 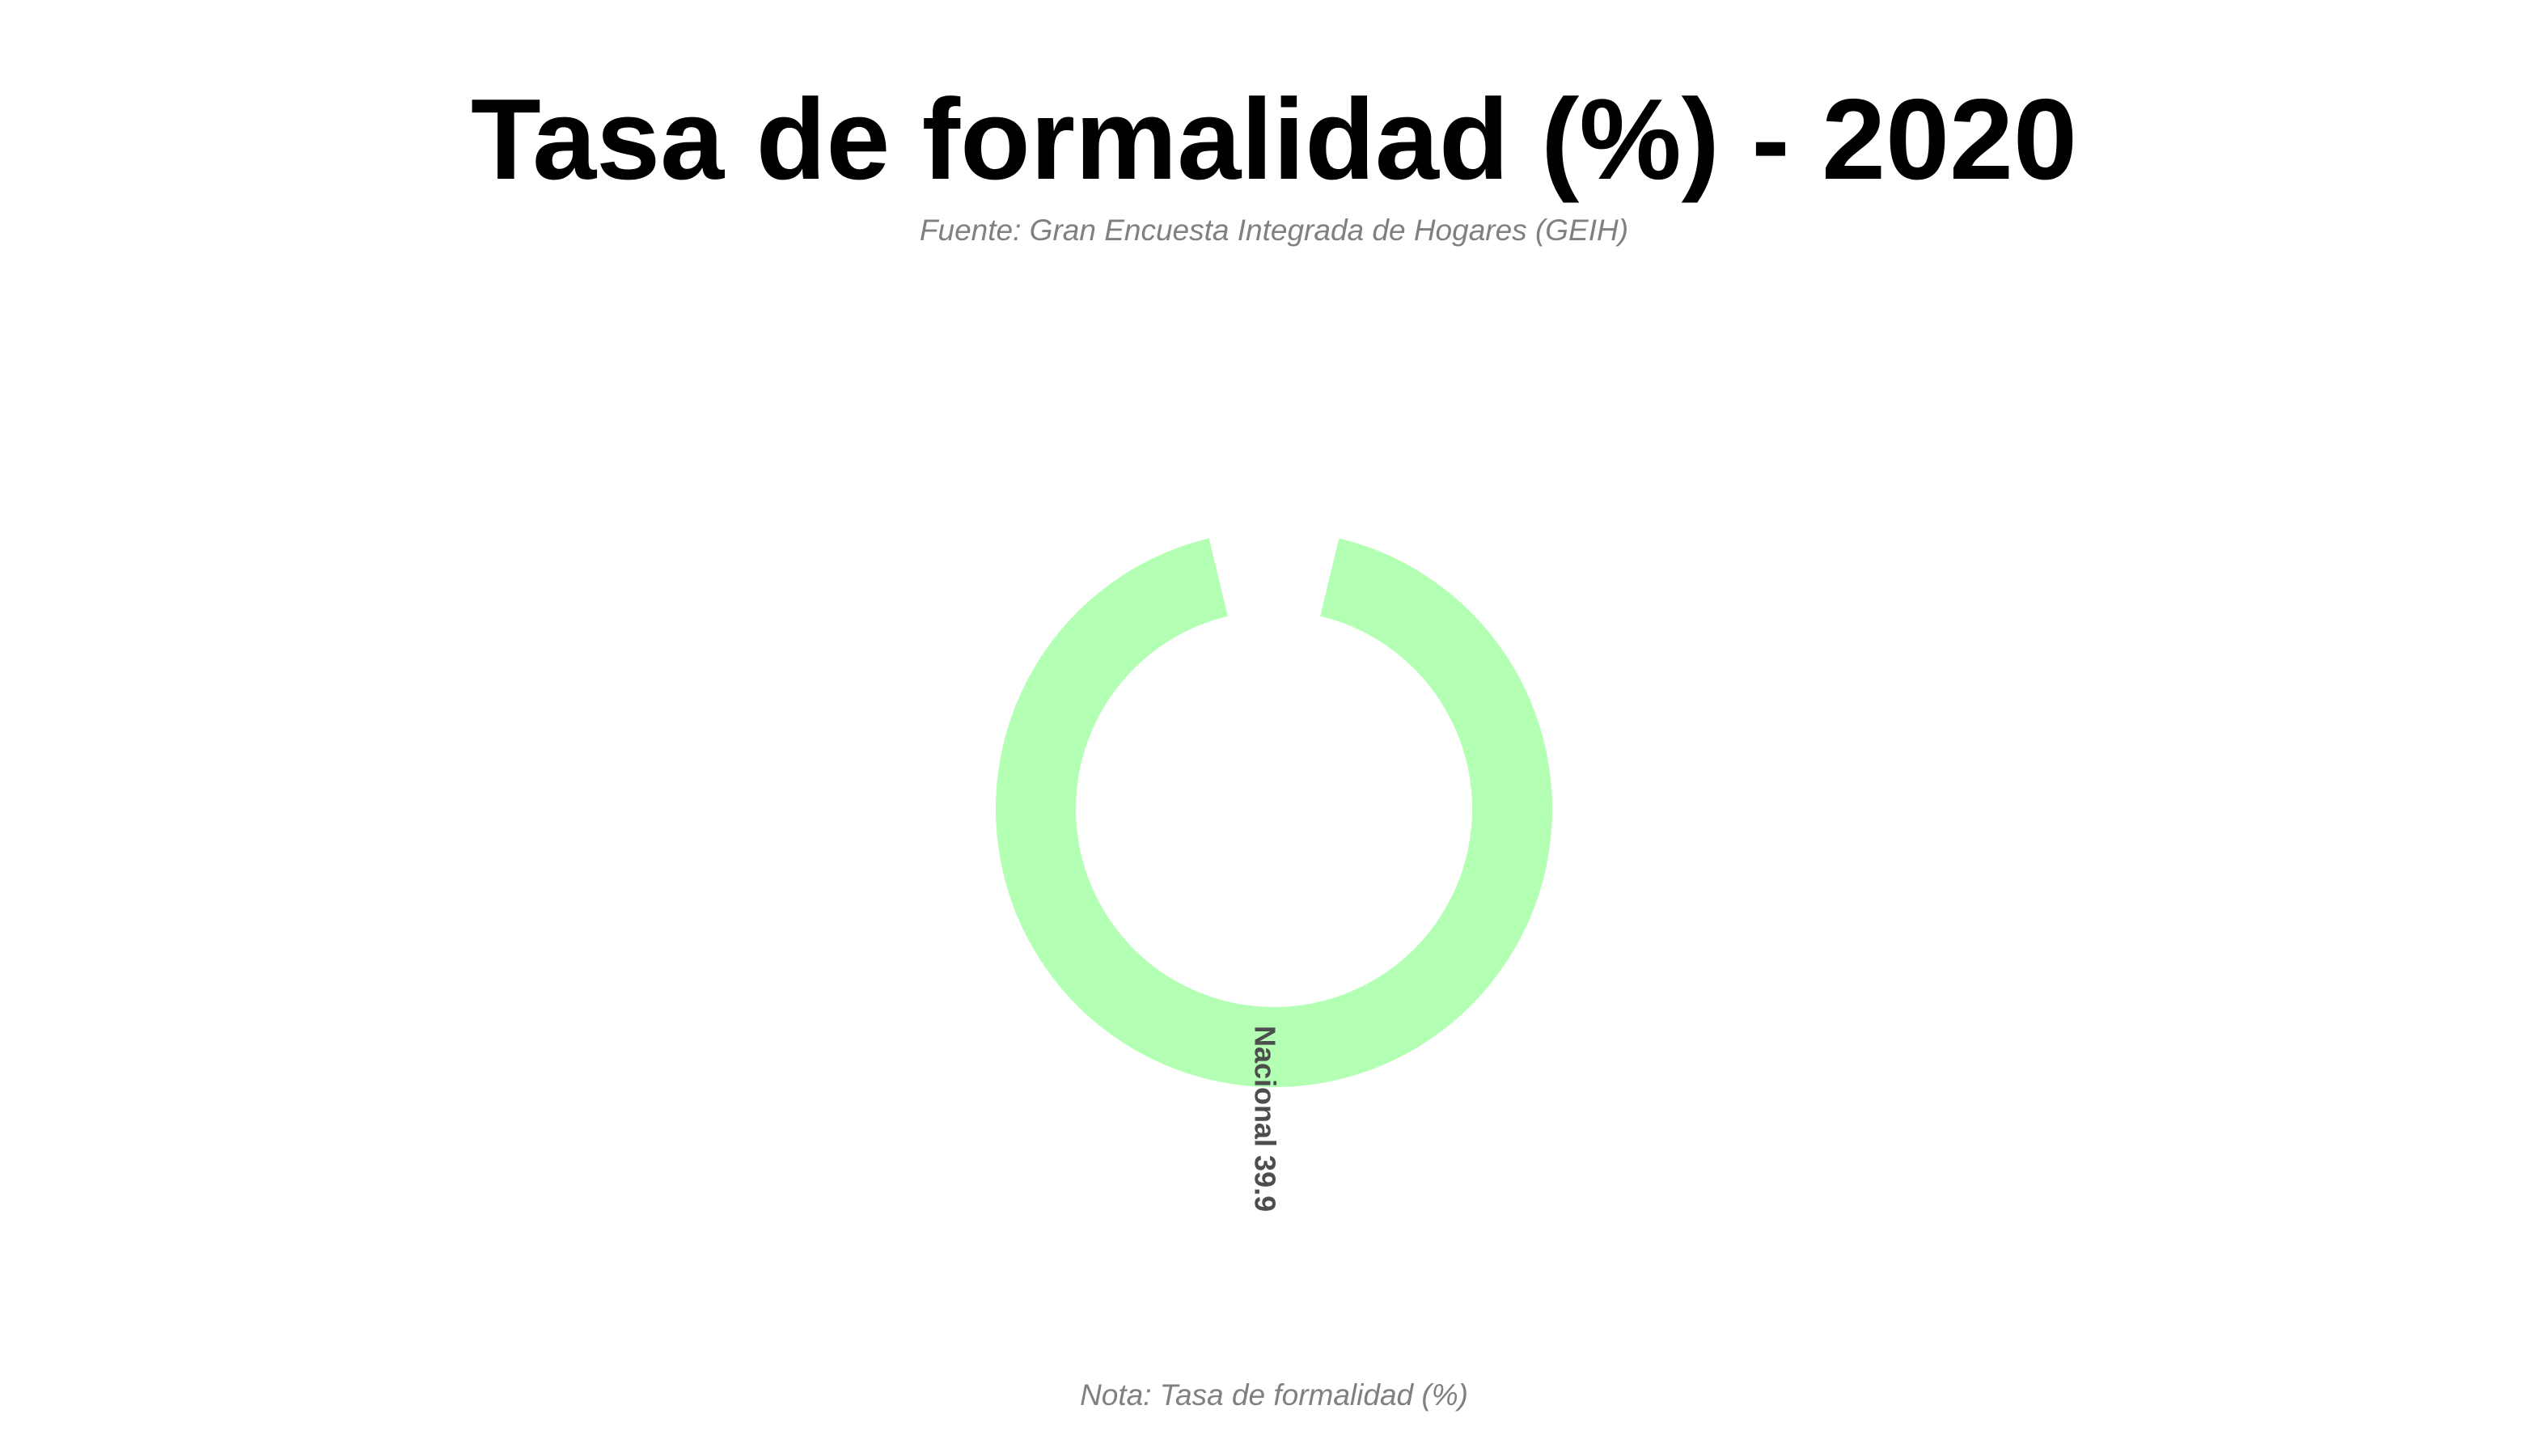 I want to click on bar-label-nacional: Nacional 39.9, so click(x=1265, y=1119).